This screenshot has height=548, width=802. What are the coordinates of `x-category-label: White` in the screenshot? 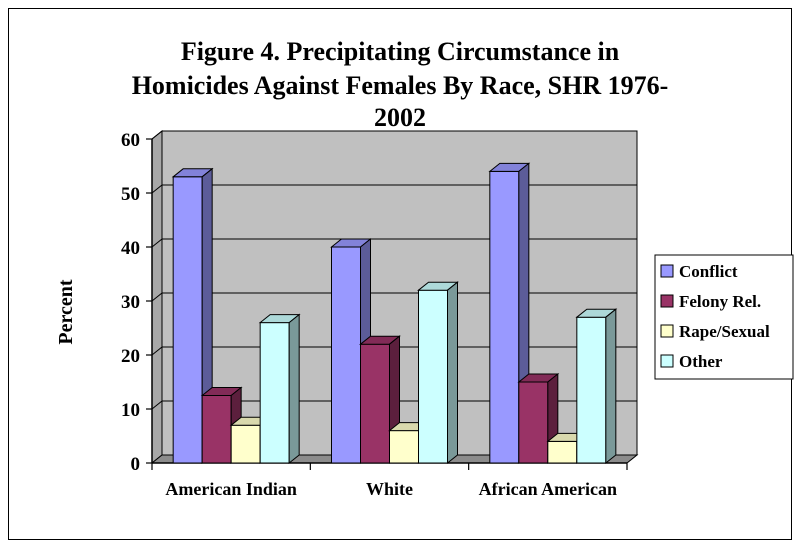 It's located at (389, 489).